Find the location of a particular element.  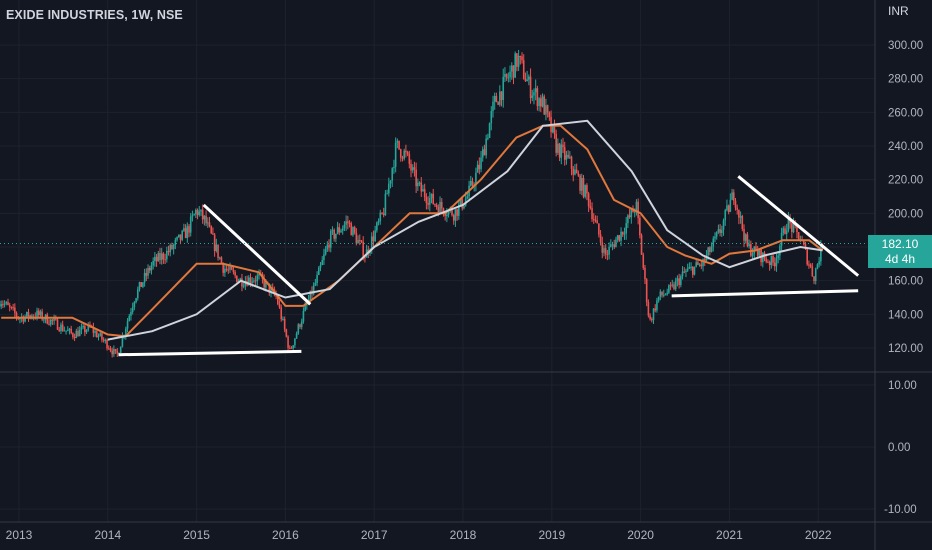

y-tick-label: 10.00 is located at coordinates (902, 386).